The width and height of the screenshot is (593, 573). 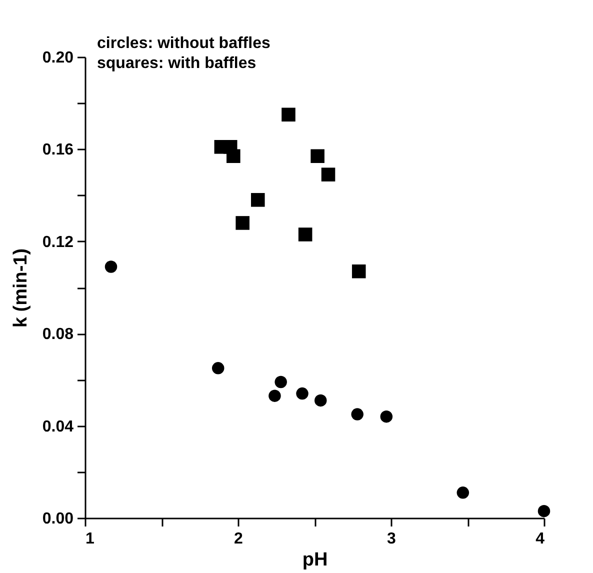 I want to click on x-tick-label: 3, so click(x=391, y=539).